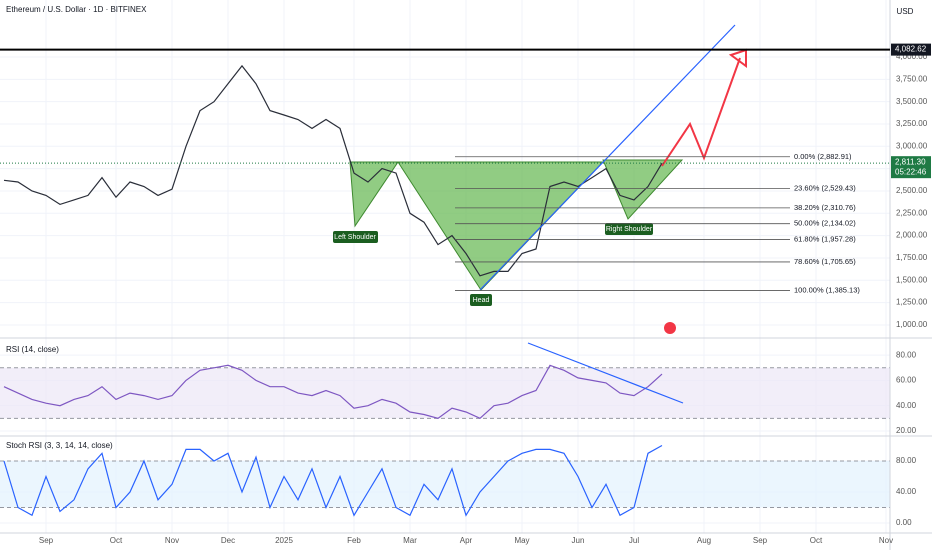 This screenshot has width=932, height=550. Describe the element at coordinates (607, 157) in the screenshot. I see `trend-line` at that location.